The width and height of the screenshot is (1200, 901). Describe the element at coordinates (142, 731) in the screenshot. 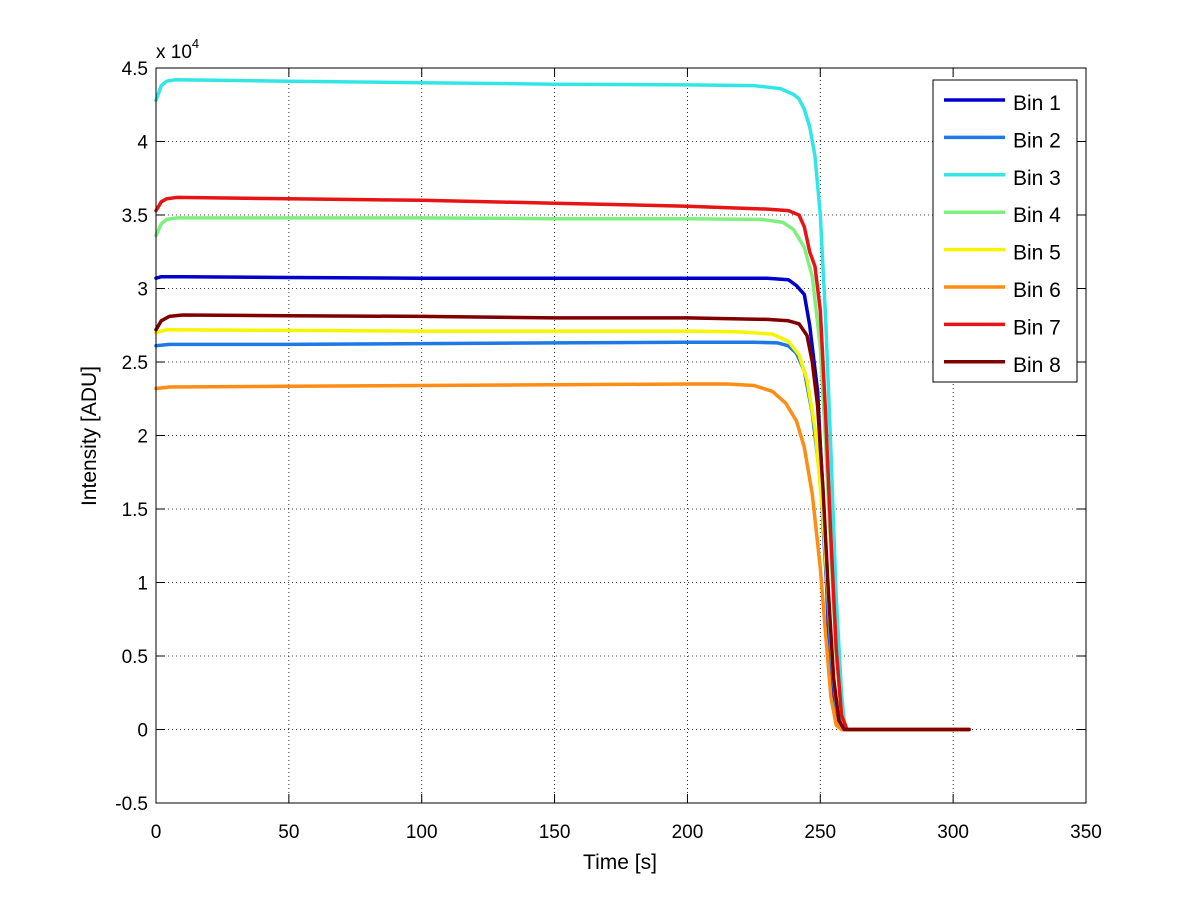

I see `y-tick-label: 0` at that location.